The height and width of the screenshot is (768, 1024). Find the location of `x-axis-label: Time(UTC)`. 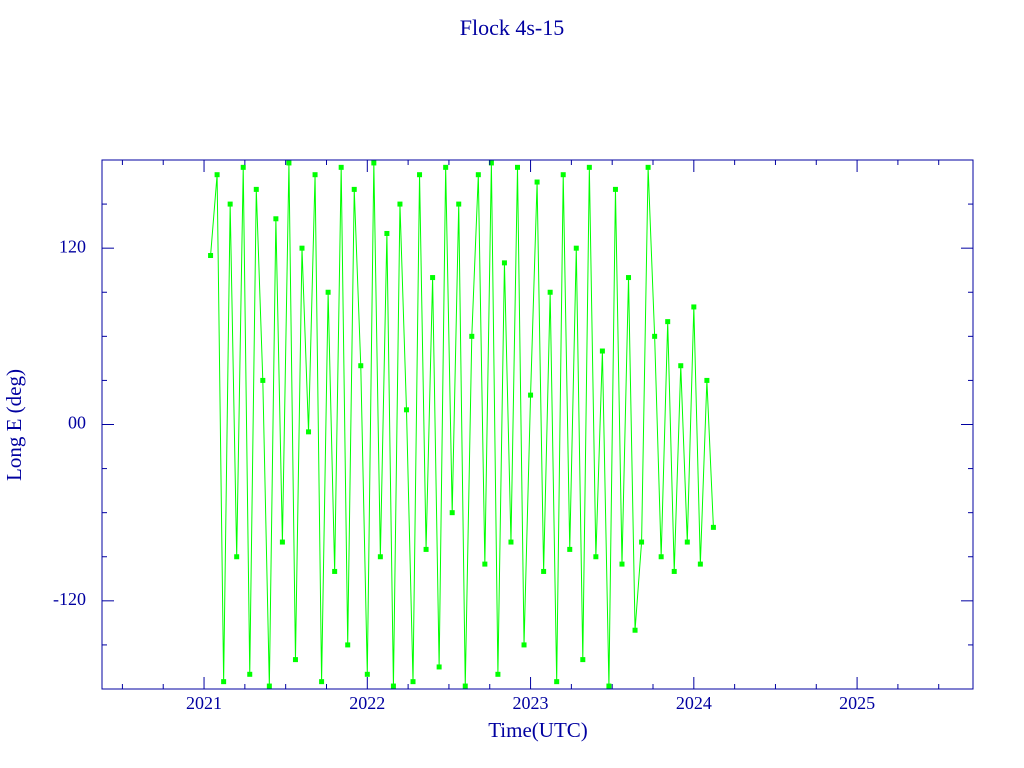

x-axis-label: Time(UTC) is located at coordinates (538, 730).